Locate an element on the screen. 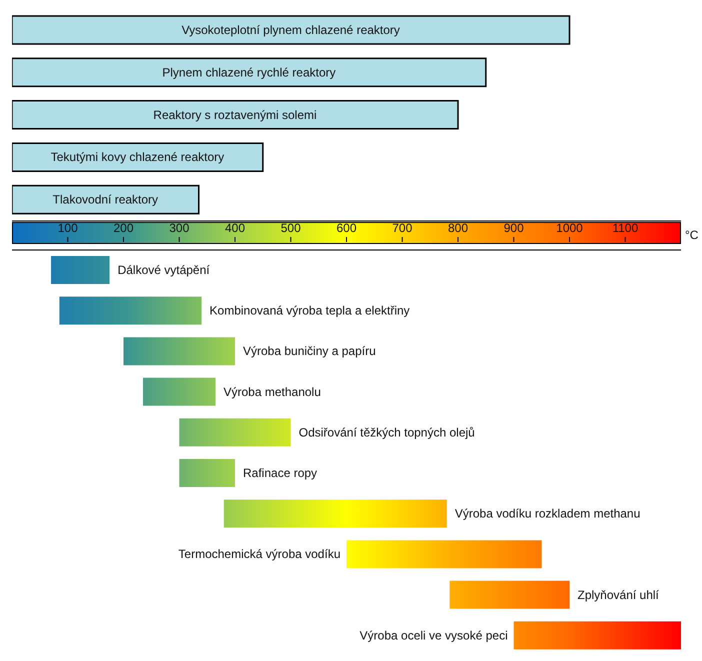 Image resolution: width=702 pixels, height=661 pixels. category-label: Tekutými kovy chlazené reaktory is located at coordinates (137, 157).